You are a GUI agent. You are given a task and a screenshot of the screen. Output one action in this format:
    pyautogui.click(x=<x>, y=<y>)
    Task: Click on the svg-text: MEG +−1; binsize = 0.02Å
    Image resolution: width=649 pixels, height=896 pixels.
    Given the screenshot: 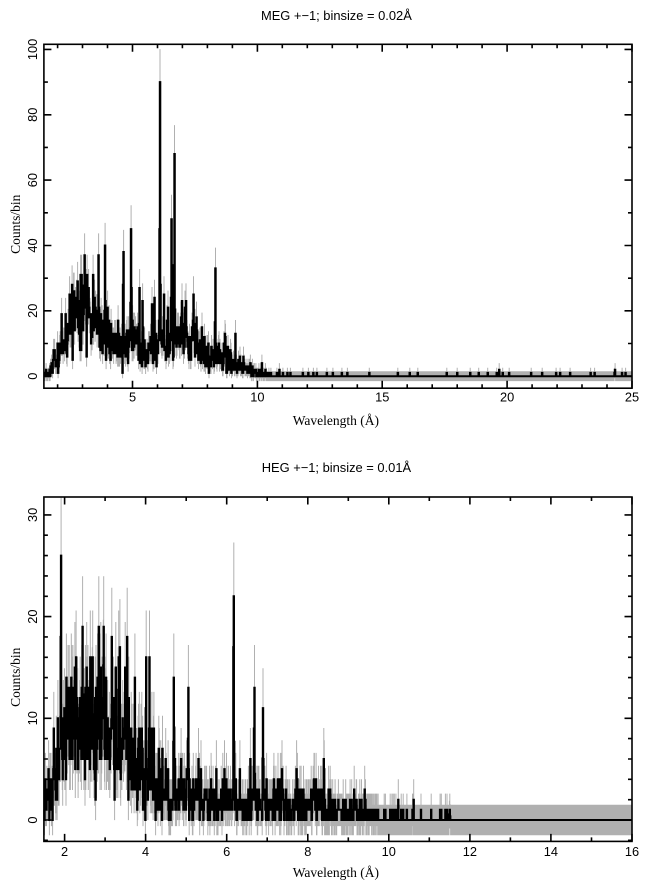 What is the action you would take?
    pyautogui.click(x=336, y=15)
    